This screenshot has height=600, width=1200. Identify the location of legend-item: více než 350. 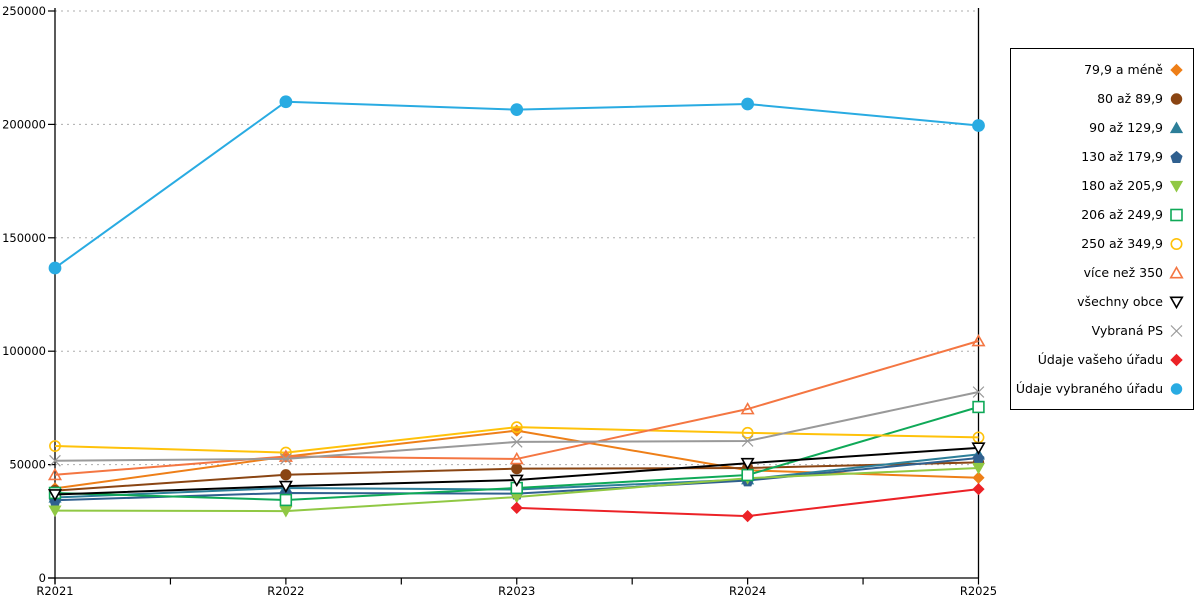
(1102, 272).